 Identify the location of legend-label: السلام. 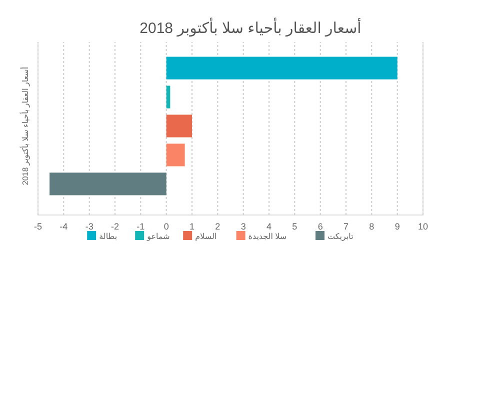
(206, 236).